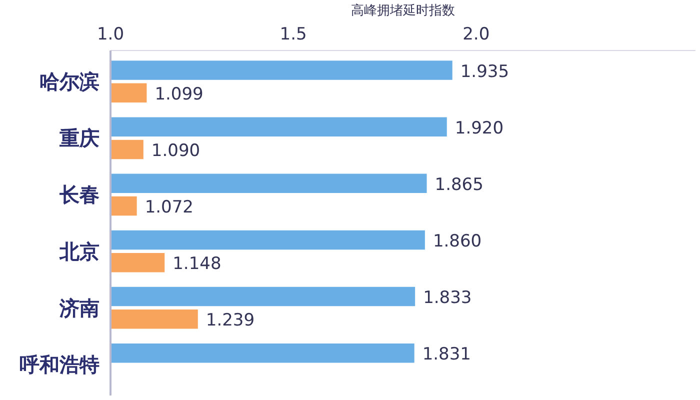  What do you see at coordinates (230, 320) in the screenshot?
I see `data-label: 1.239` at bounding box center [230, 320].